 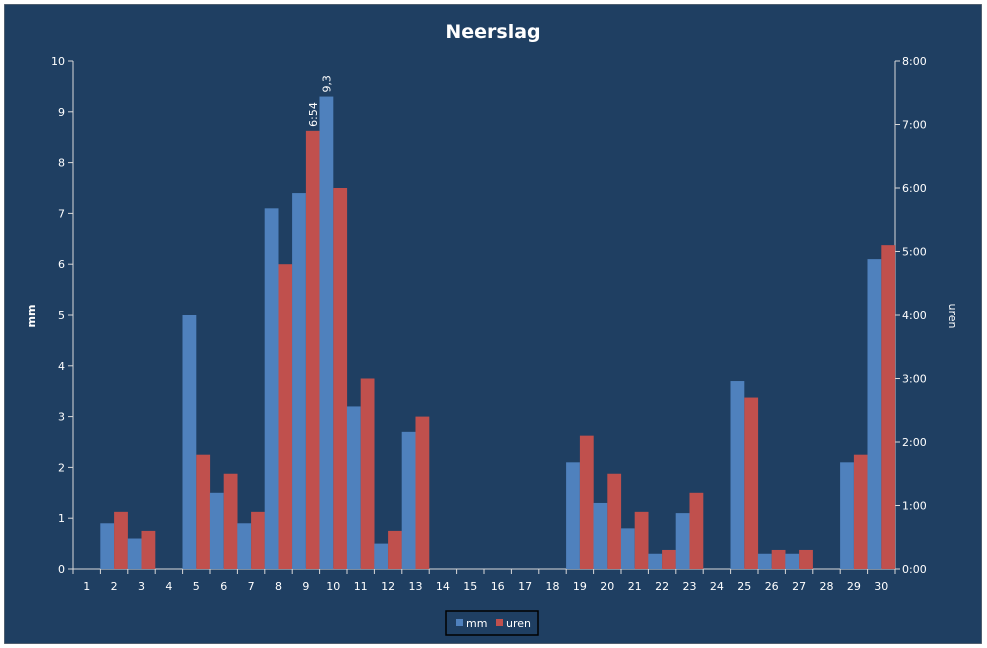 I want to click on data-label: 9,3, so click(x=326, y=84).